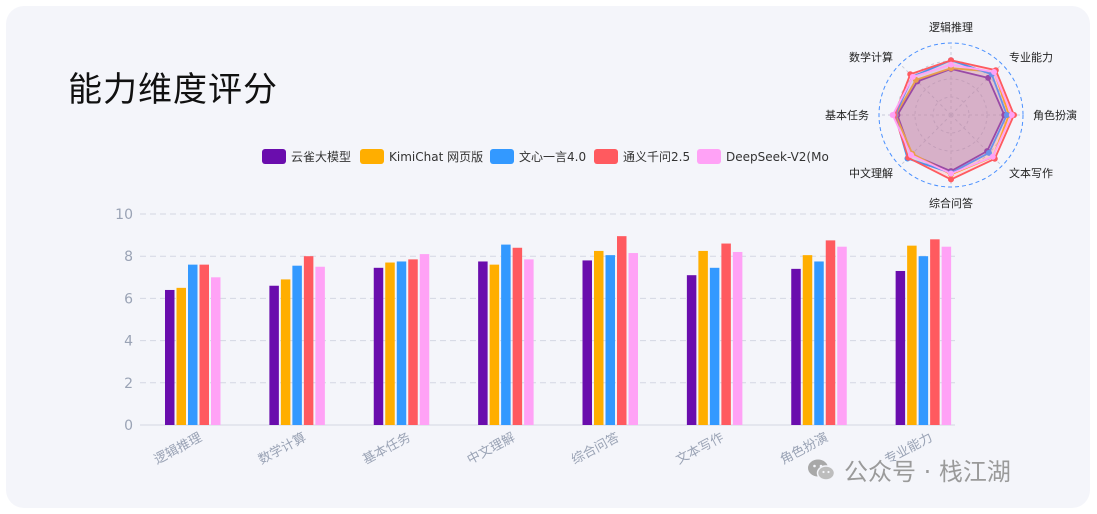  Describe the element at coordinates (436, 157) in the screenshot. I see `legend-label: KimiChat 网页版` at that location.